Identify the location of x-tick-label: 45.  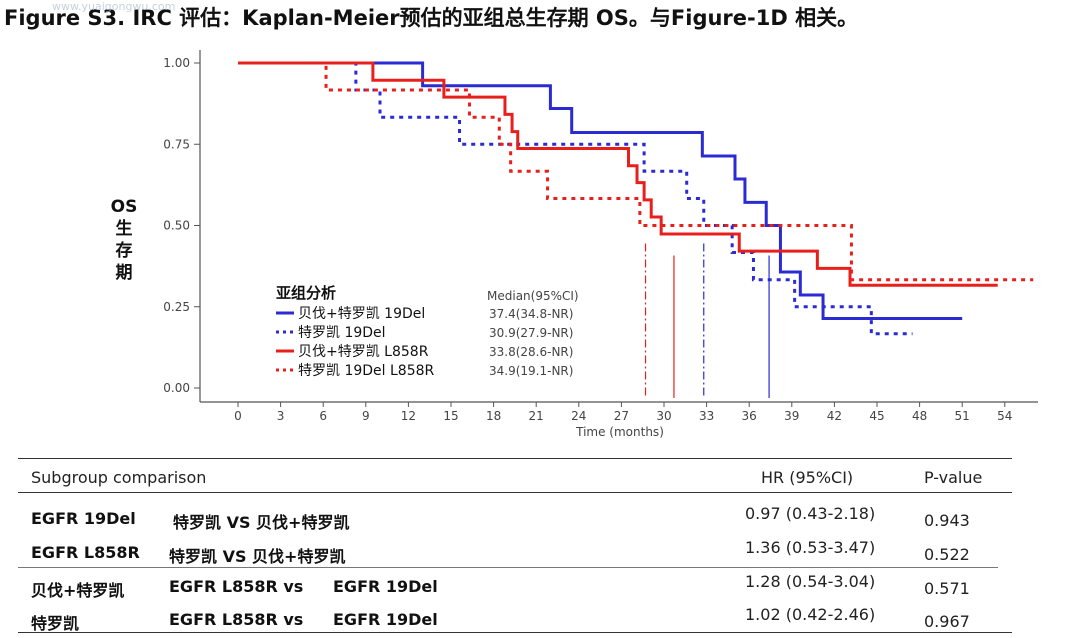
(876, 416).